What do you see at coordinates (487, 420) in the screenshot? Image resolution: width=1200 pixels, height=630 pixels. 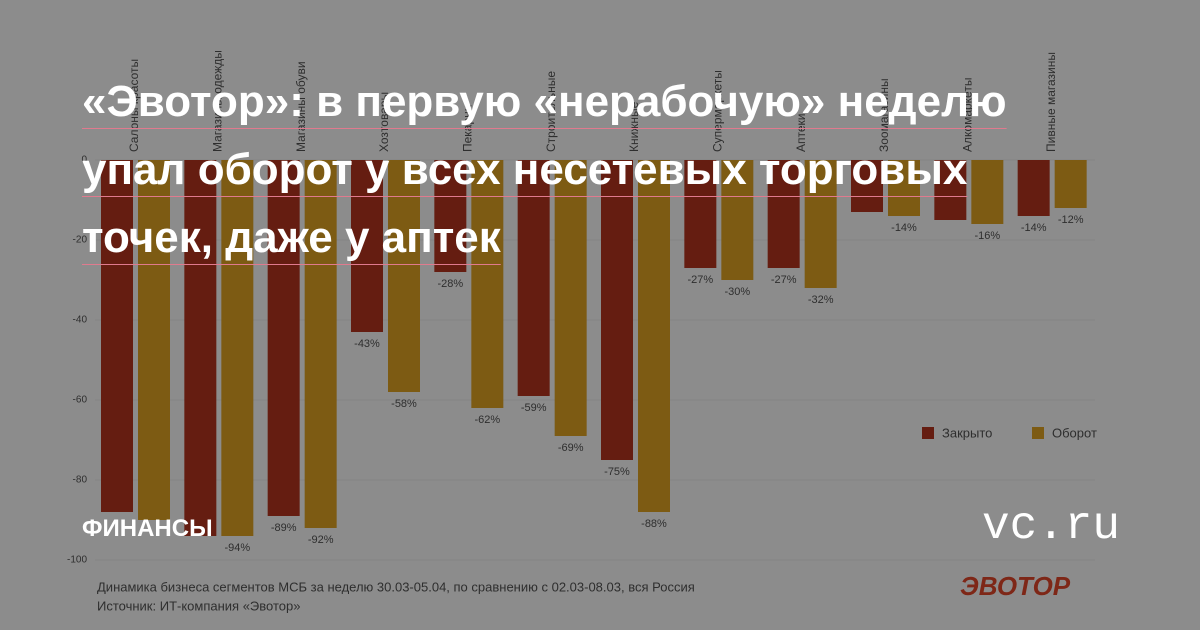 I see `value-label: -62%` at bounding box center [487, 420].